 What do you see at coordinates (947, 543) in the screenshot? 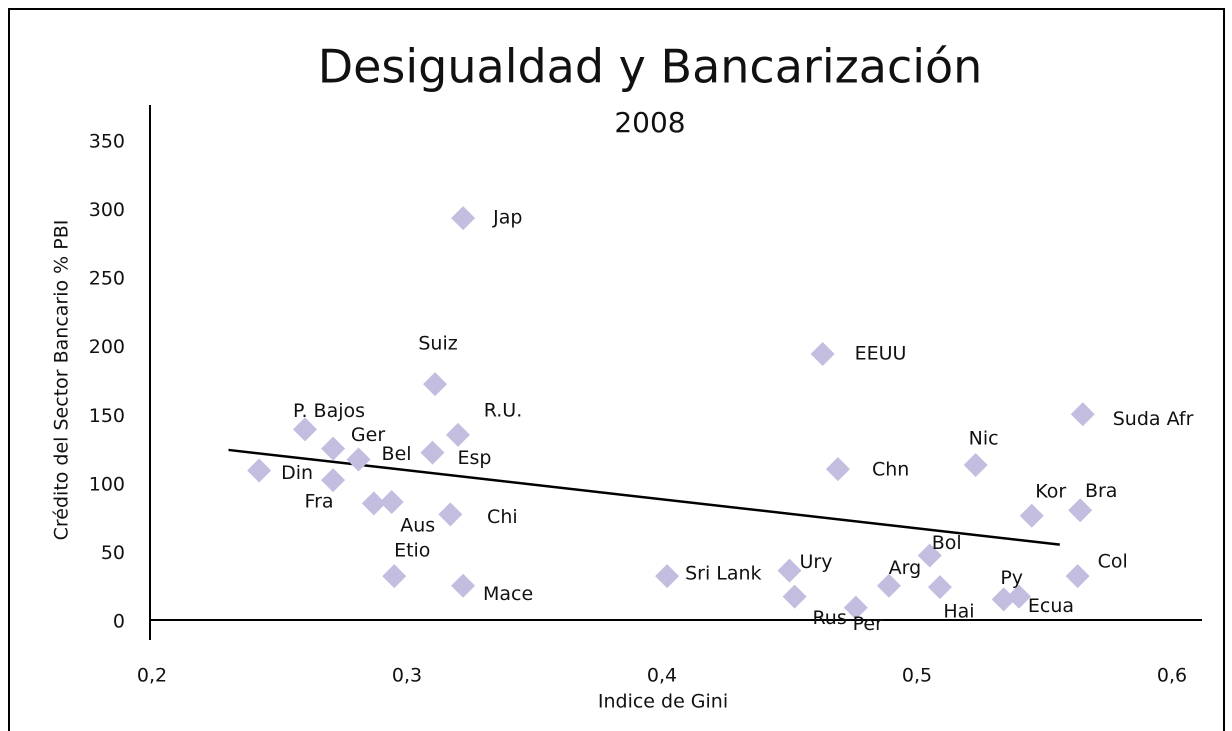
I see `point-label: Bol` at bounding box center [947, 543].